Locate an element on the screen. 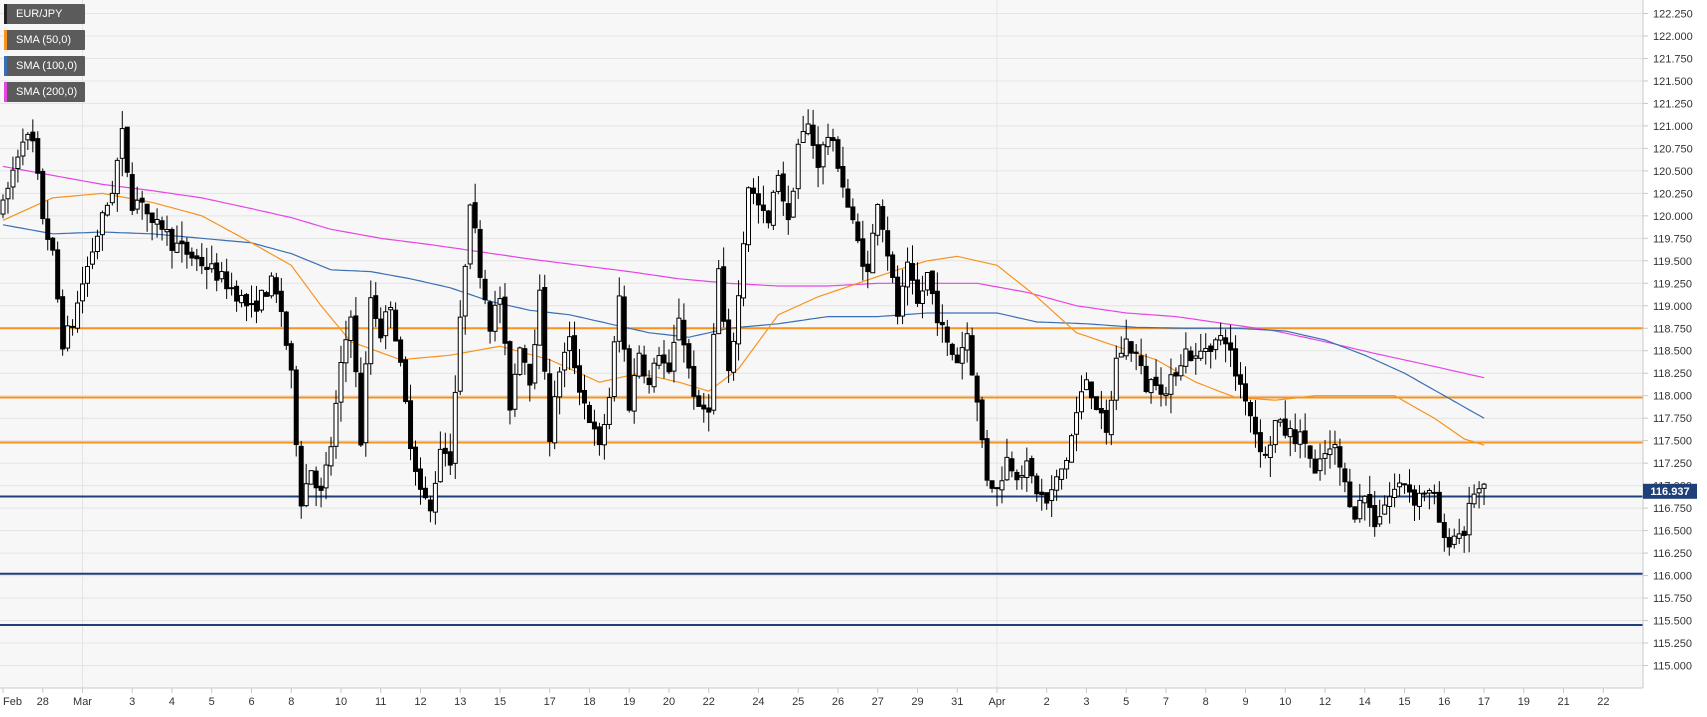 The width and height of the screenshot is (1707, 717). x-tick-label: 5 is located at coordinates (212, 702).